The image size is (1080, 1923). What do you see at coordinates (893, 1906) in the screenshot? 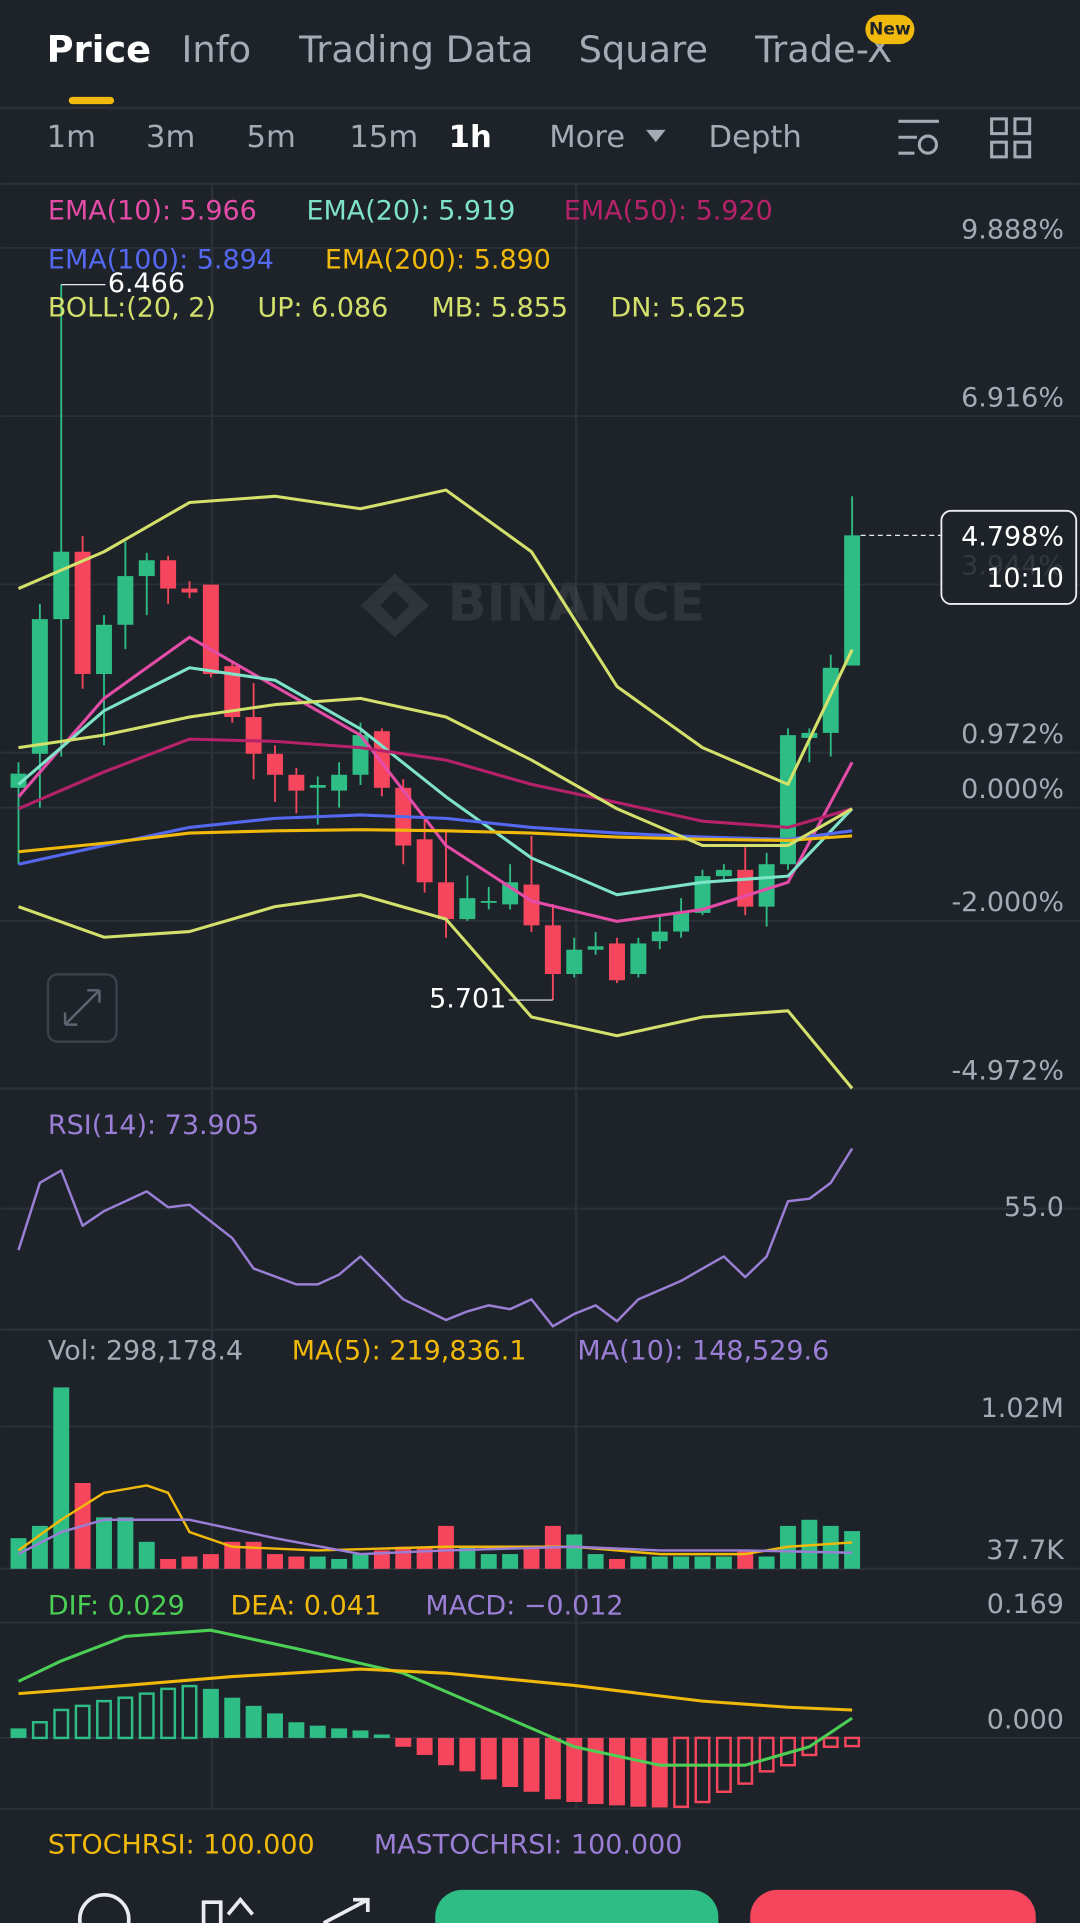
I see `sell-button` at bounding box center [893, 1906].